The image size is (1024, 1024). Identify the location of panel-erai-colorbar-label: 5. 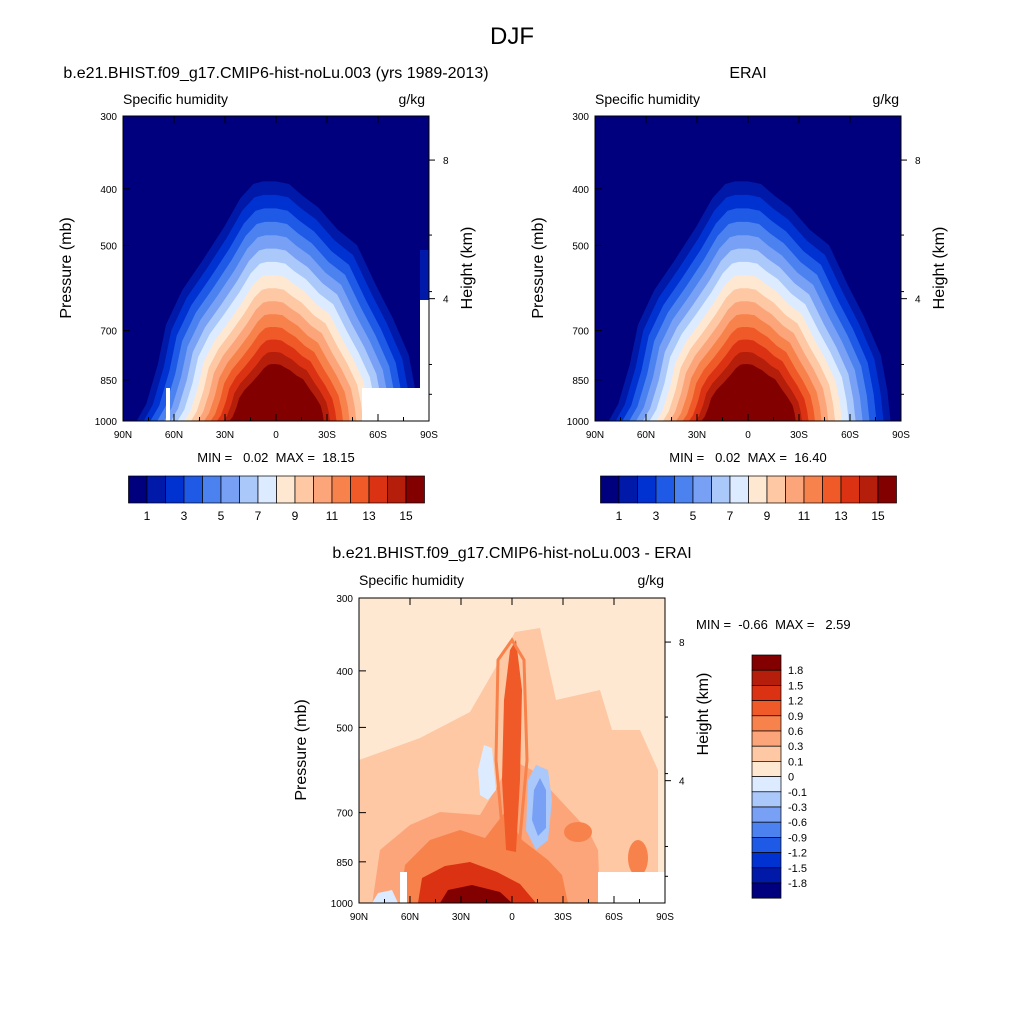
(693, 516).